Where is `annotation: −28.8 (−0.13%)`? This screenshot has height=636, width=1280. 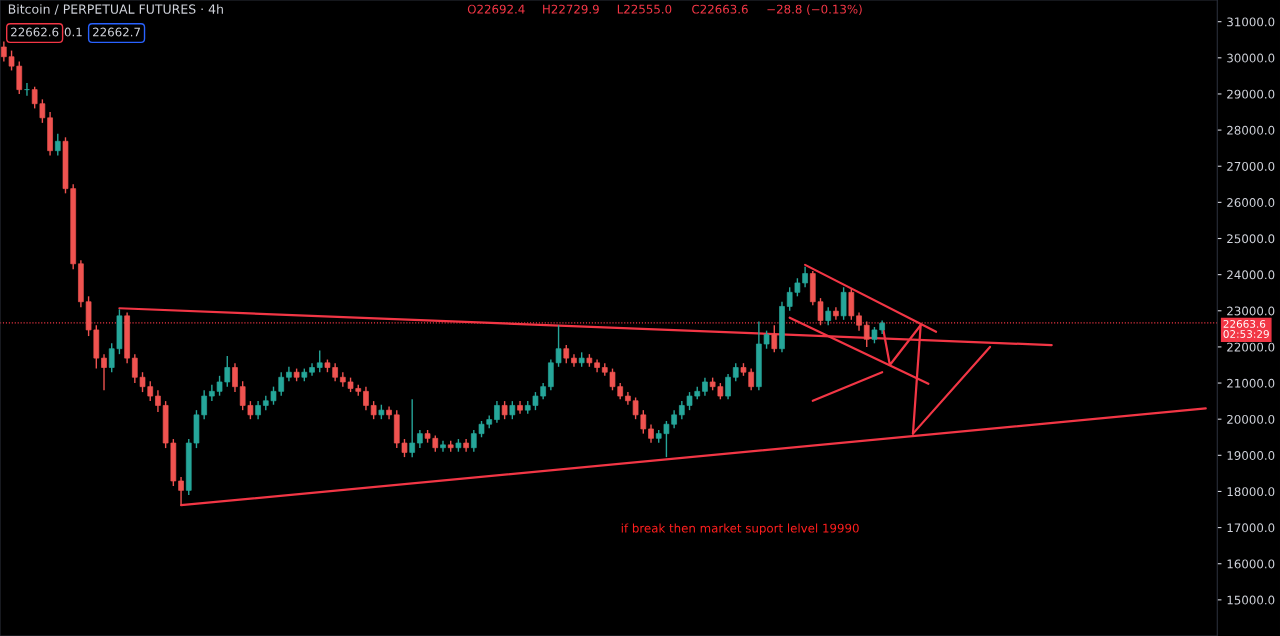
annotation: −28.8 (−0.13%) is located at coordinates (814, 9).